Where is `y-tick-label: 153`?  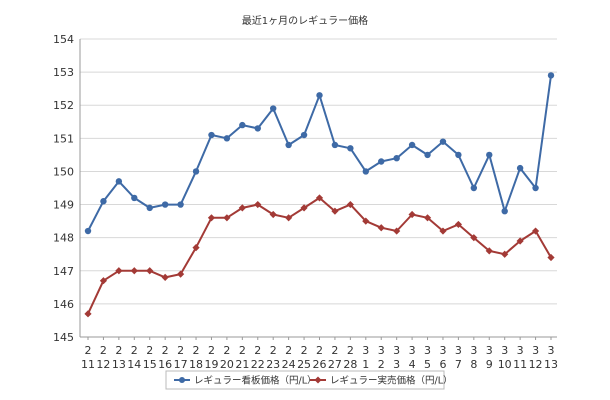 y-tick-label: 153 is located at coordinates (63, 72).